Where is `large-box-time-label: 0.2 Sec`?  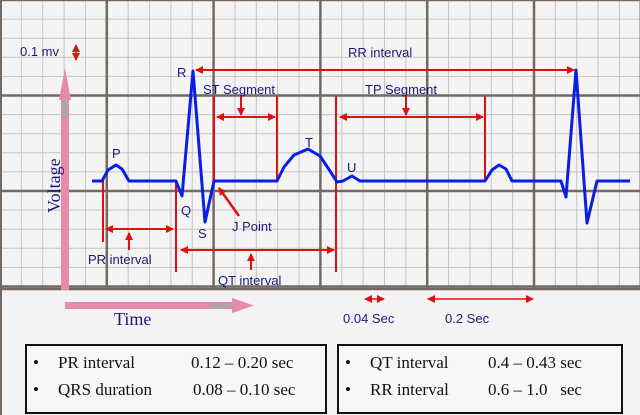 large-box-time-label: 0.2 Sec is located at coordinates (467, 318).